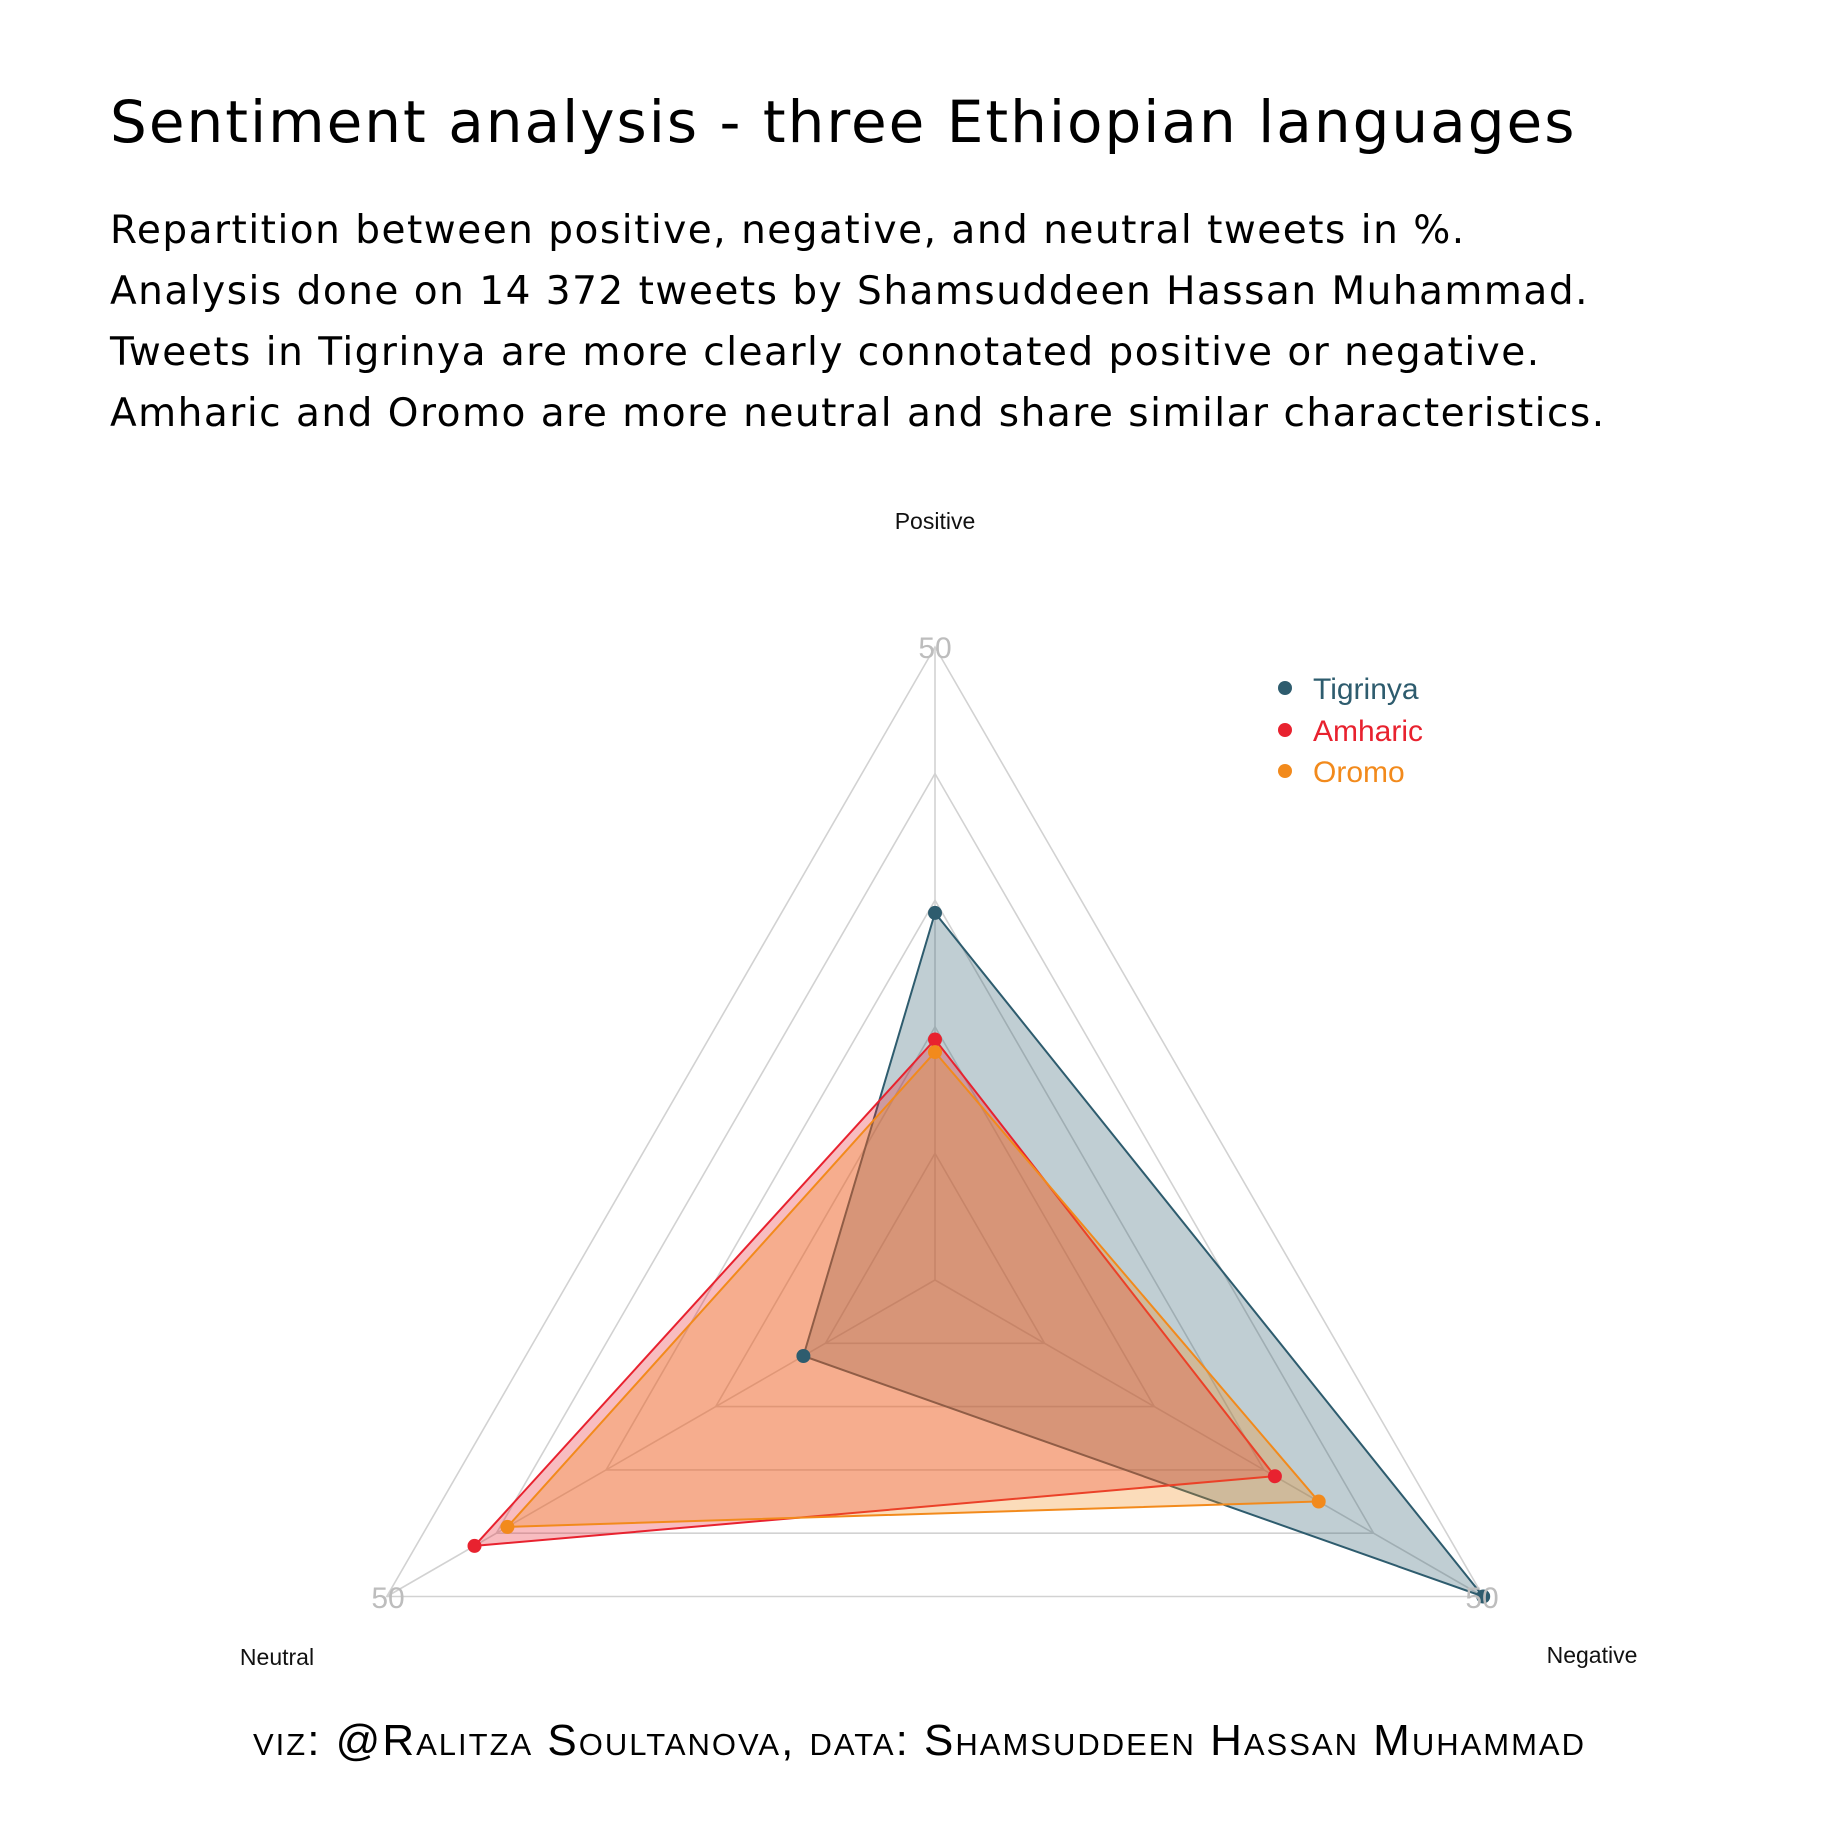  Describe the element at coordinates (803, 1356) in the screenshot. I see `data-point-tigrinya-neutral` at that location.